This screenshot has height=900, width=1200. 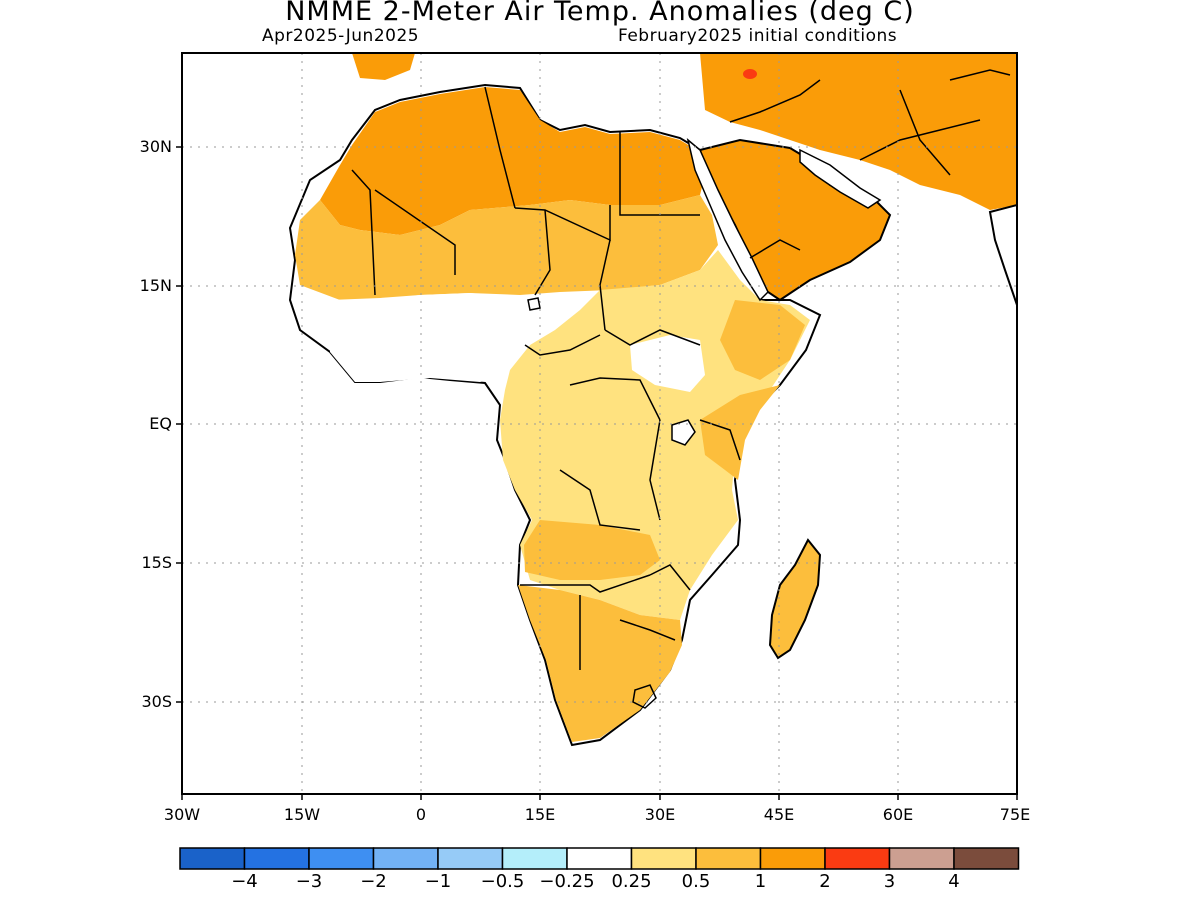 I want to click on near-normal-sudan, so click(x=667, y=363).